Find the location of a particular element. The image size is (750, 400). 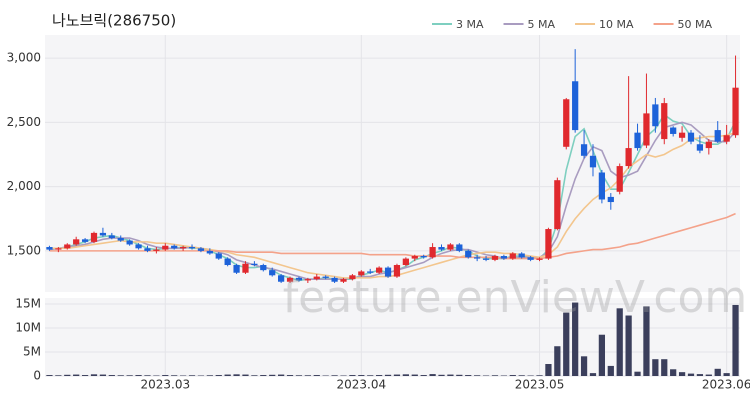

y-tick-label: 5M is located at coordinates (32, 352).